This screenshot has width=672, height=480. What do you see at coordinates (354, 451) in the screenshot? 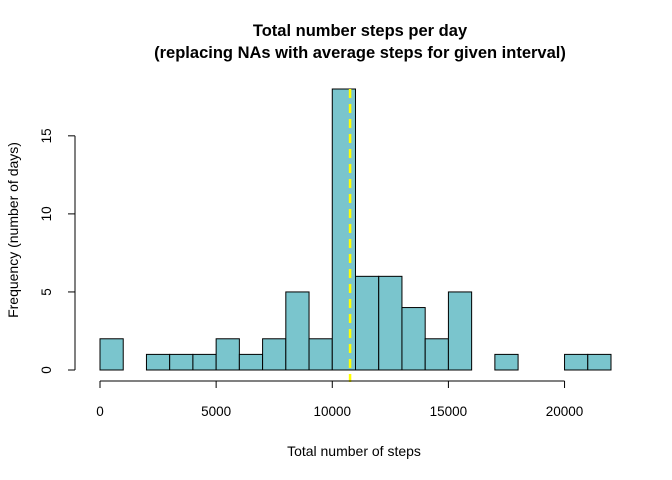
I see `x-axis-label: Total number of steps` at bounding box center [354, 451].